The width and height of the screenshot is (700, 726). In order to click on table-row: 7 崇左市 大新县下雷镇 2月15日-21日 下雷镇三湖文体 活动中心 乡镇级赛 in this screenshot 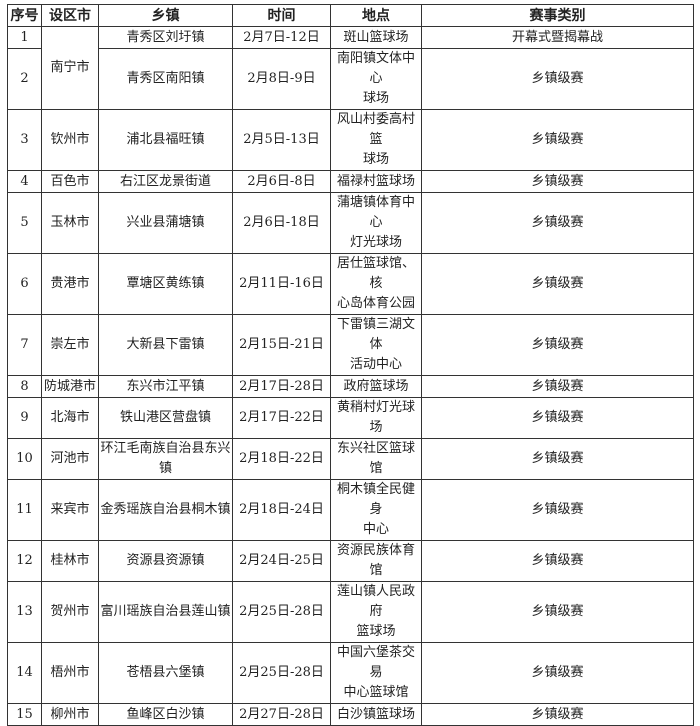, I will do `click(350, 345)`.